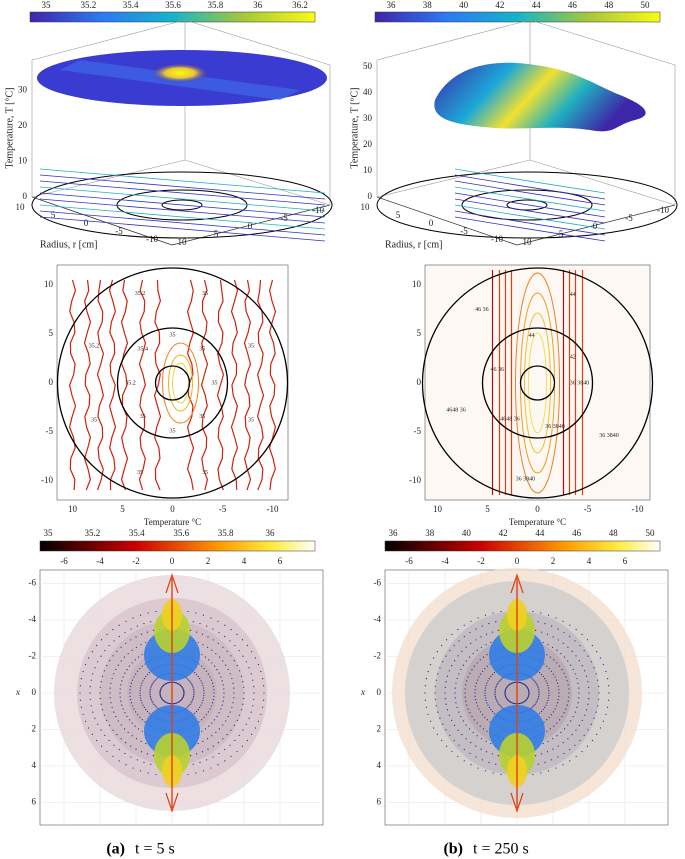 The width and height of the screenshot is (685, 859). Describe the element at coordinates (573, 295) in the screenshot. I see `contour-label: 44` at that location.